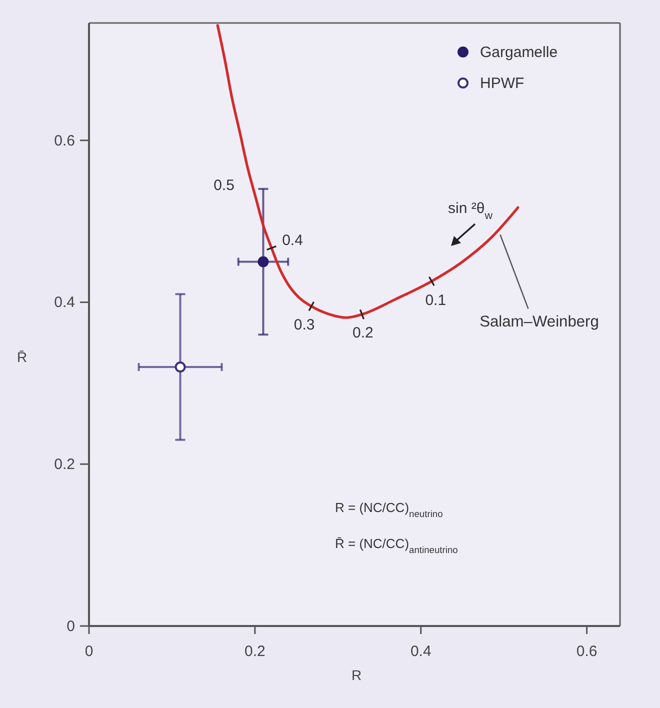 The width and height of the screenshot is (660, 708). Describe the element at coordinates (396, 545) in the screenshot. I see `annotation: R̄ = (NC/CC)$_{antineutrino}$` at that location.